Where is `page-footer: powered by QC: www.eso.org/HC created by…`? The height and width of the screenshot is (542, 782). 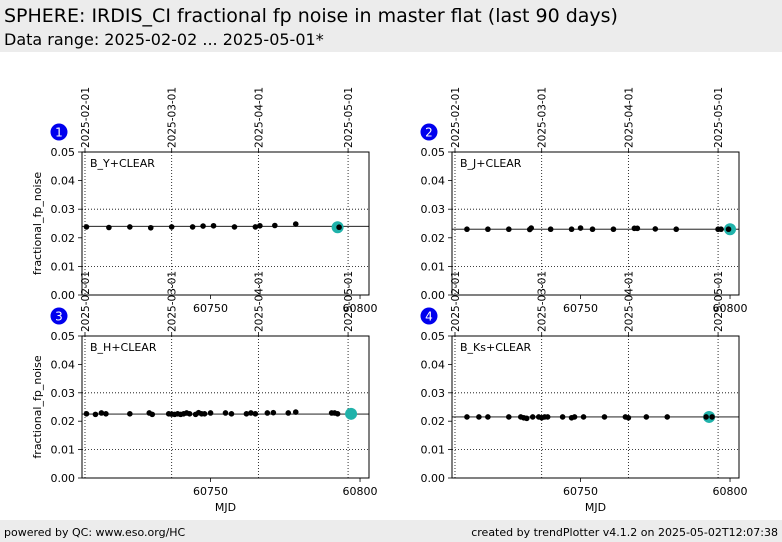
page-footer: powered by QC: www.eso.org/HC created by… is located at coordinates (391, 531).